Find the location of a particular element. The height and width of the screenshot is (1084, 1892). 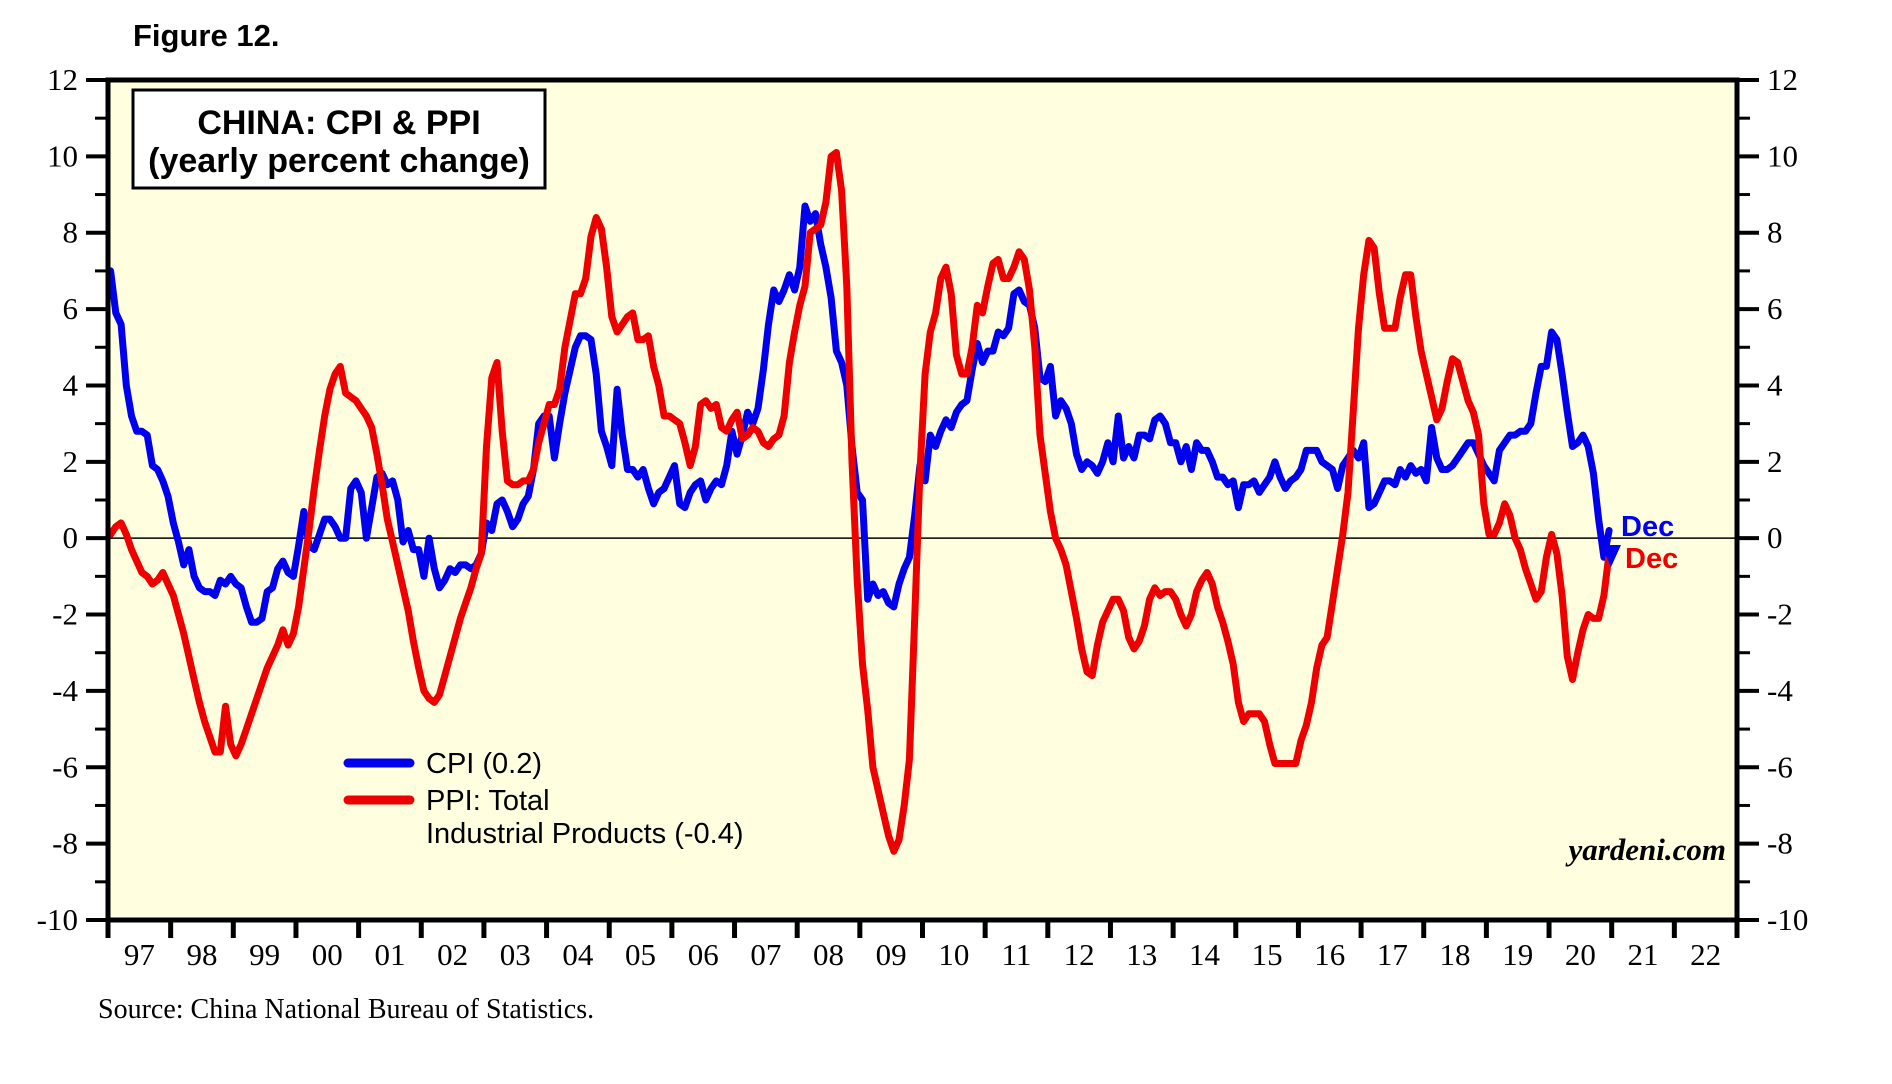

y-axis-label-left: 8 is located at coordinates (71, 232).